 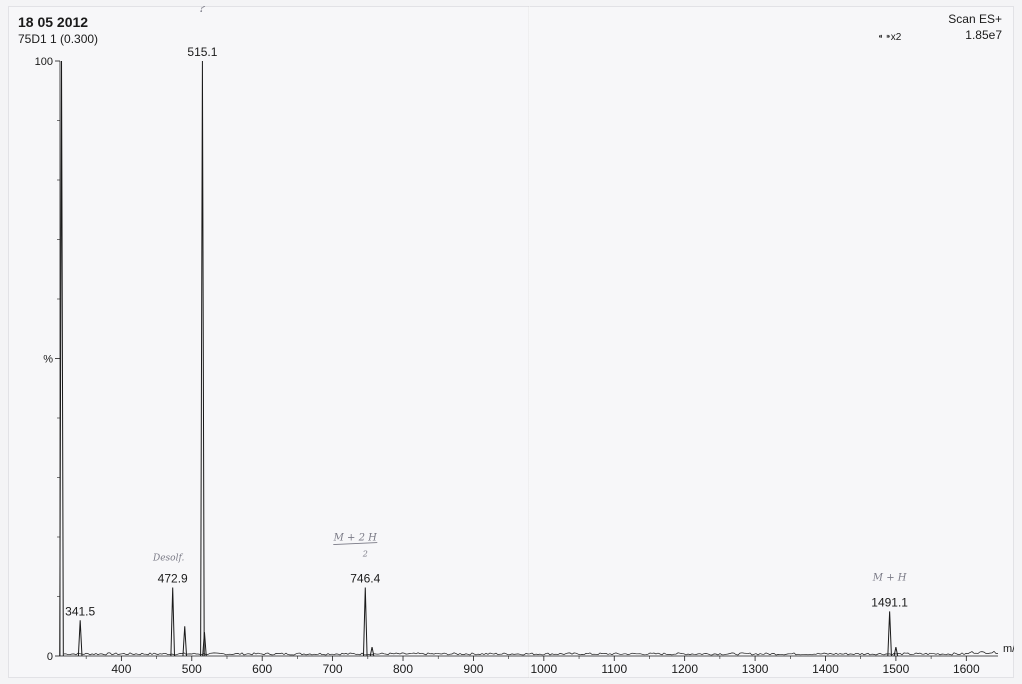 I want to click on y-tick-label: 100, so click(x=44, y=62).